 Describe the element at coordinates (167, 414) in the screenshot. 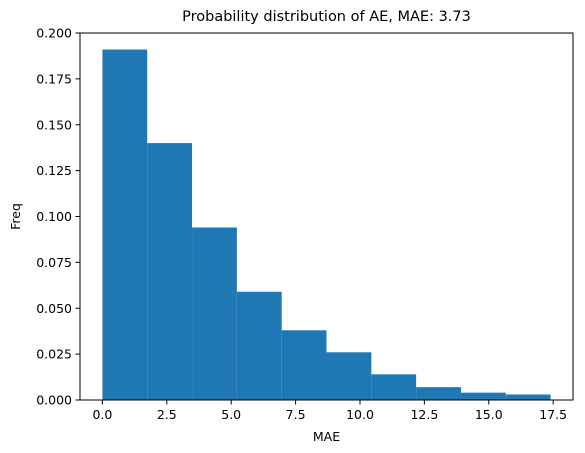

I see `x-tick-label: 2.5` at that location.